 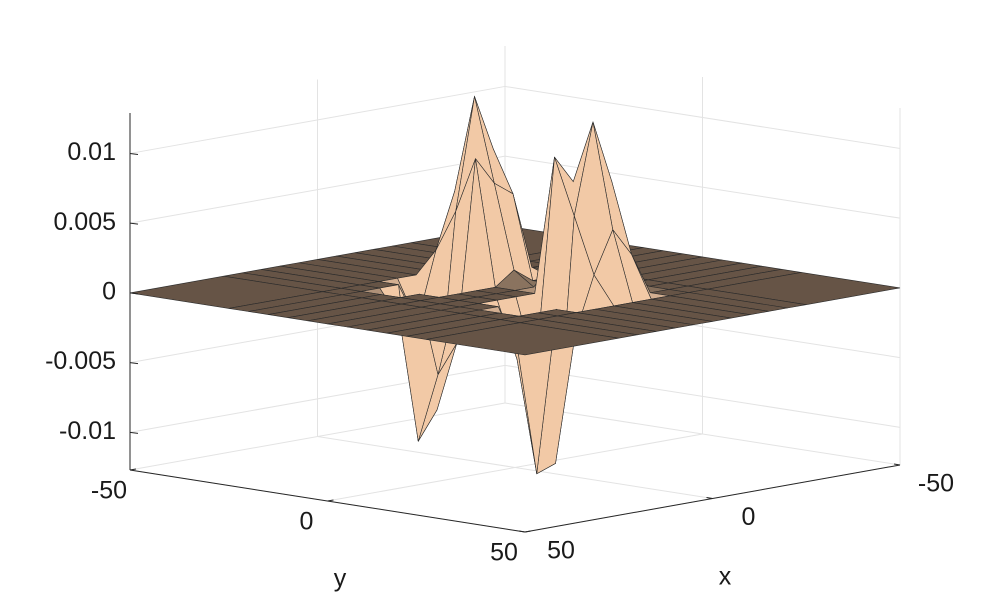 I want to click on z-tick-label: -0.01, so click(x=87, y=431).